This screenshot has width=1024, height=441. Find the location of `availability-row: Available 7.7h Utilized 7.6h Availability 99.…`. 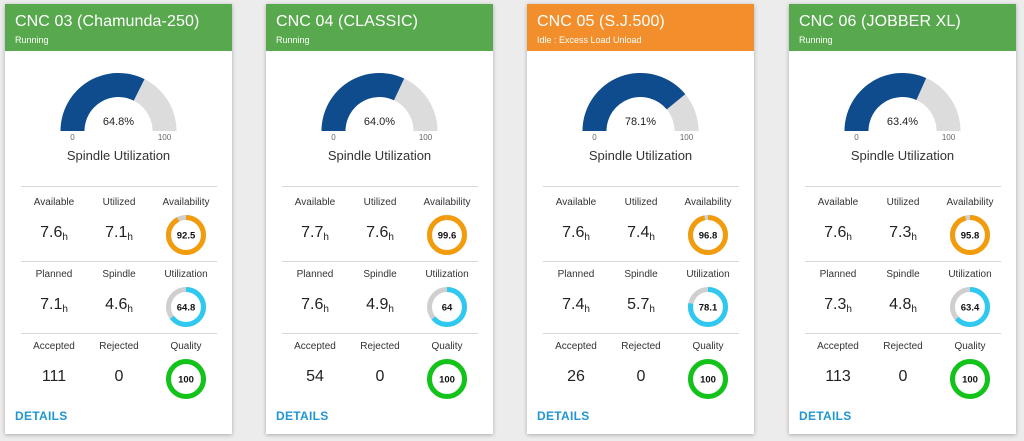

availability-row: Available 7.7h Utilized 7.6h Availability 99.… is located at coordinates (380, 222).